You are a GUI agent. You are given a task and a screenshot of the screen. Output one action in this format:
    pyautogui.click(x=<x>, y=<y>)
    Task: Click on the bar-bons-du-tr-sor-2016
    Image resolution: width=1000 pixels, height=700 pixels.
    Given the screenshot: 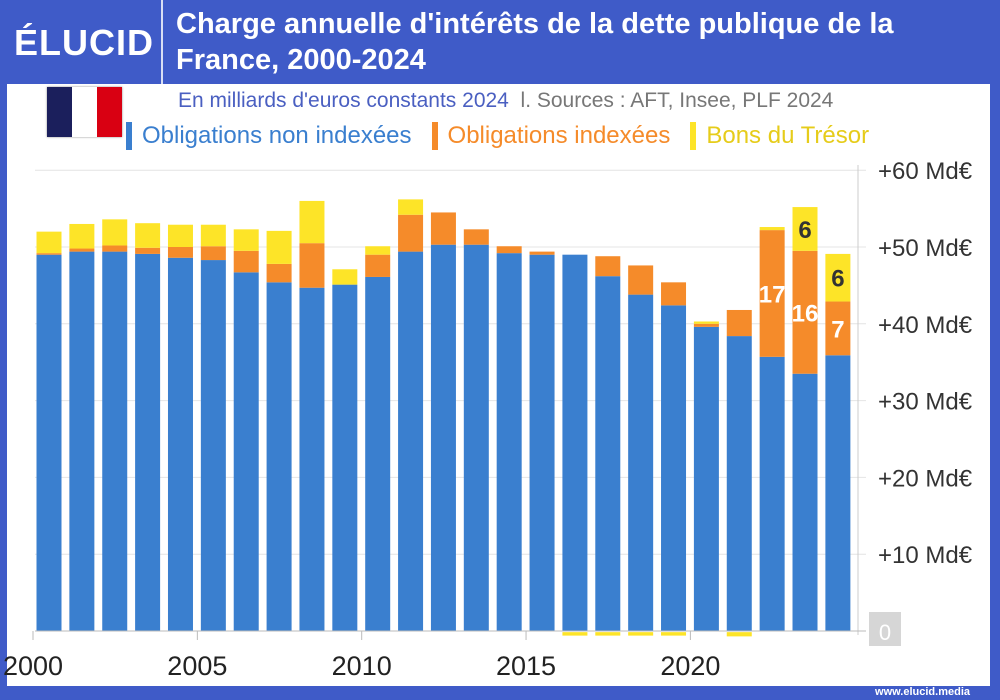 What is the action you would take?
    pyautogui.click(x=575, y=634)
    